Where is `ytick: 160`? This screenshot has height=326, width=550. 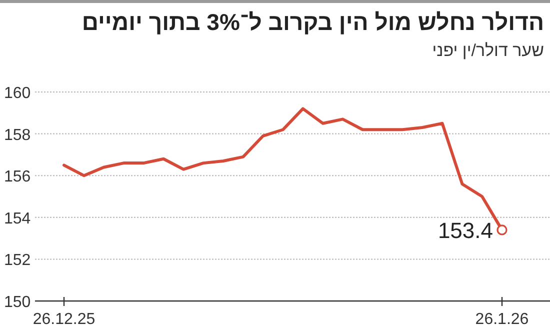
ytick: 160 is located at coordinates (17, 93).